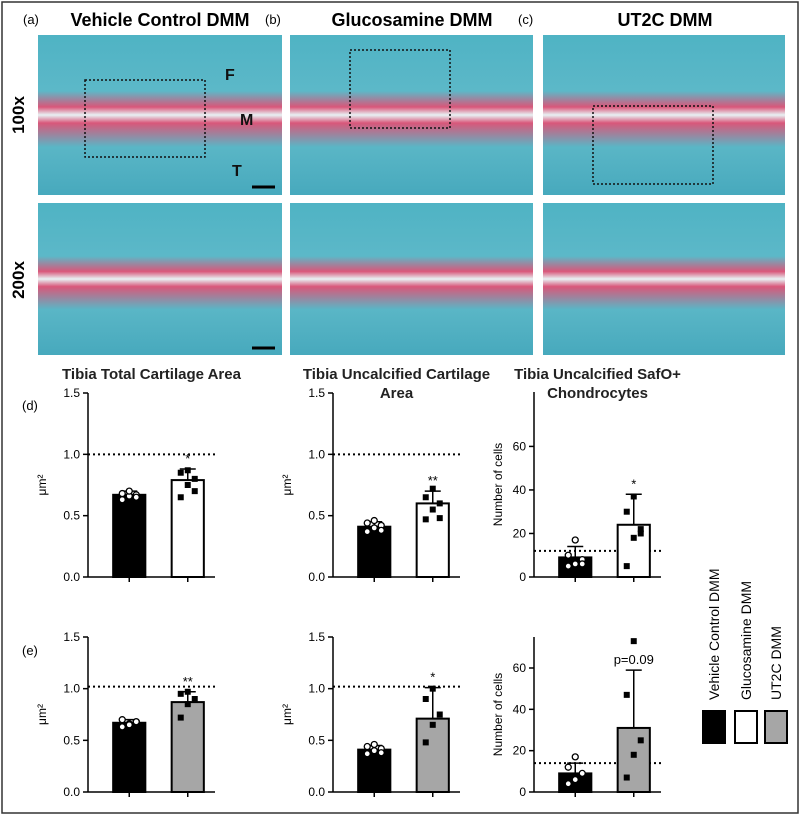 This screenshot has height=815, width=800. I want to click on image-label: T, so click(237, 171).